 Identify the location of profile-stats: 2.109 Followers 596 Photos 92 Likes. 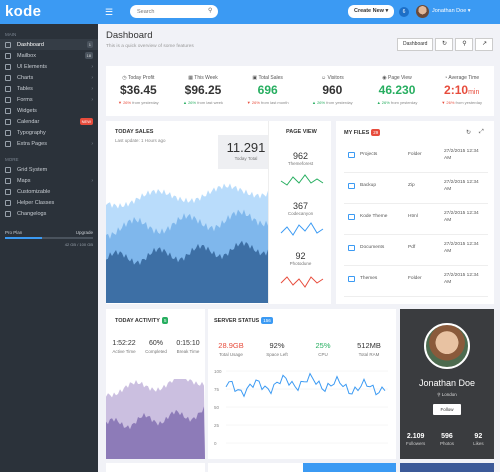
(447, 439).